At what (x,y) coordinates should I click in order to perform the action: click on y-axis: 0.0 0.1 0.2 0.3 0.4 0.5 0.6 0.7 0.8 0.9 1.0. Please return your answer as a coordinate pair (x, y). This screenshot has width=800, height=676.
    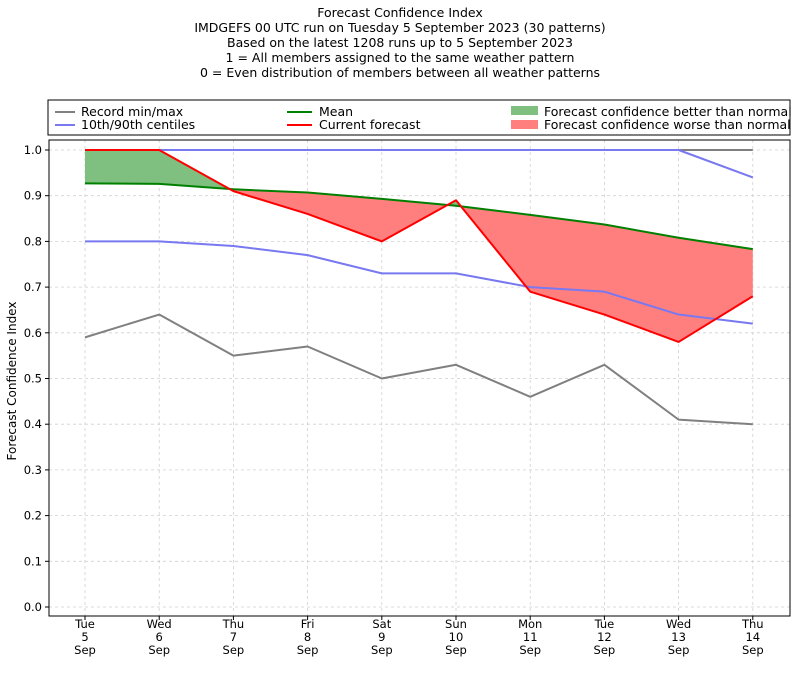
    Looking at the image, I should click on (36, 378).